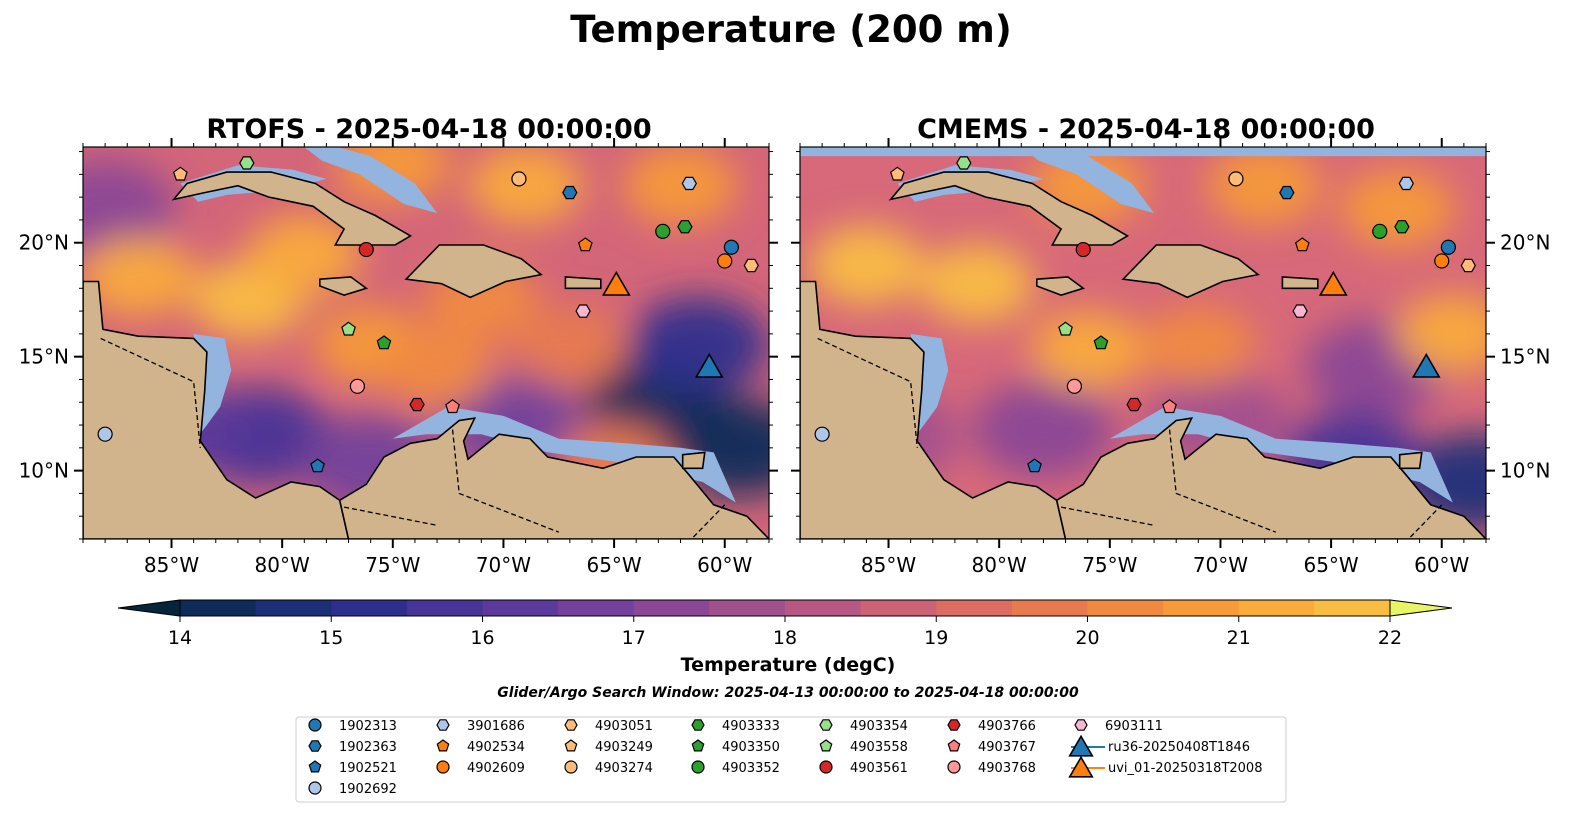 The image size is (1582, 827). Describe the element at coordinates (496, 747) in the screenshot. I see `legend-label: 4902534` at that location.